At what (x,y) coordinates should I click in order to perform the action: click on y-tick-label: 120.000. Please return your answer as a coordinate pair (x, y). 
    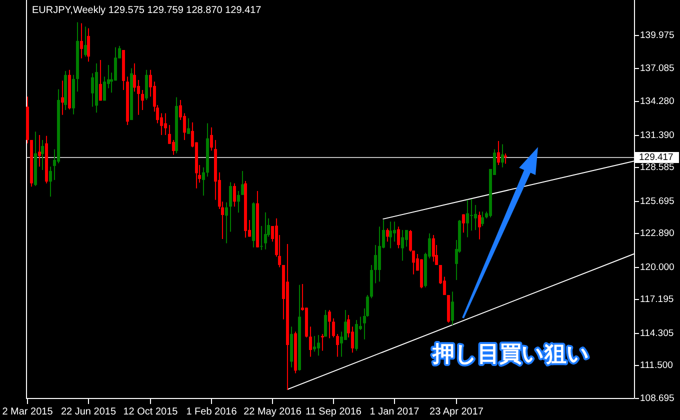
    Looking at the image, I should click on (657, 267).